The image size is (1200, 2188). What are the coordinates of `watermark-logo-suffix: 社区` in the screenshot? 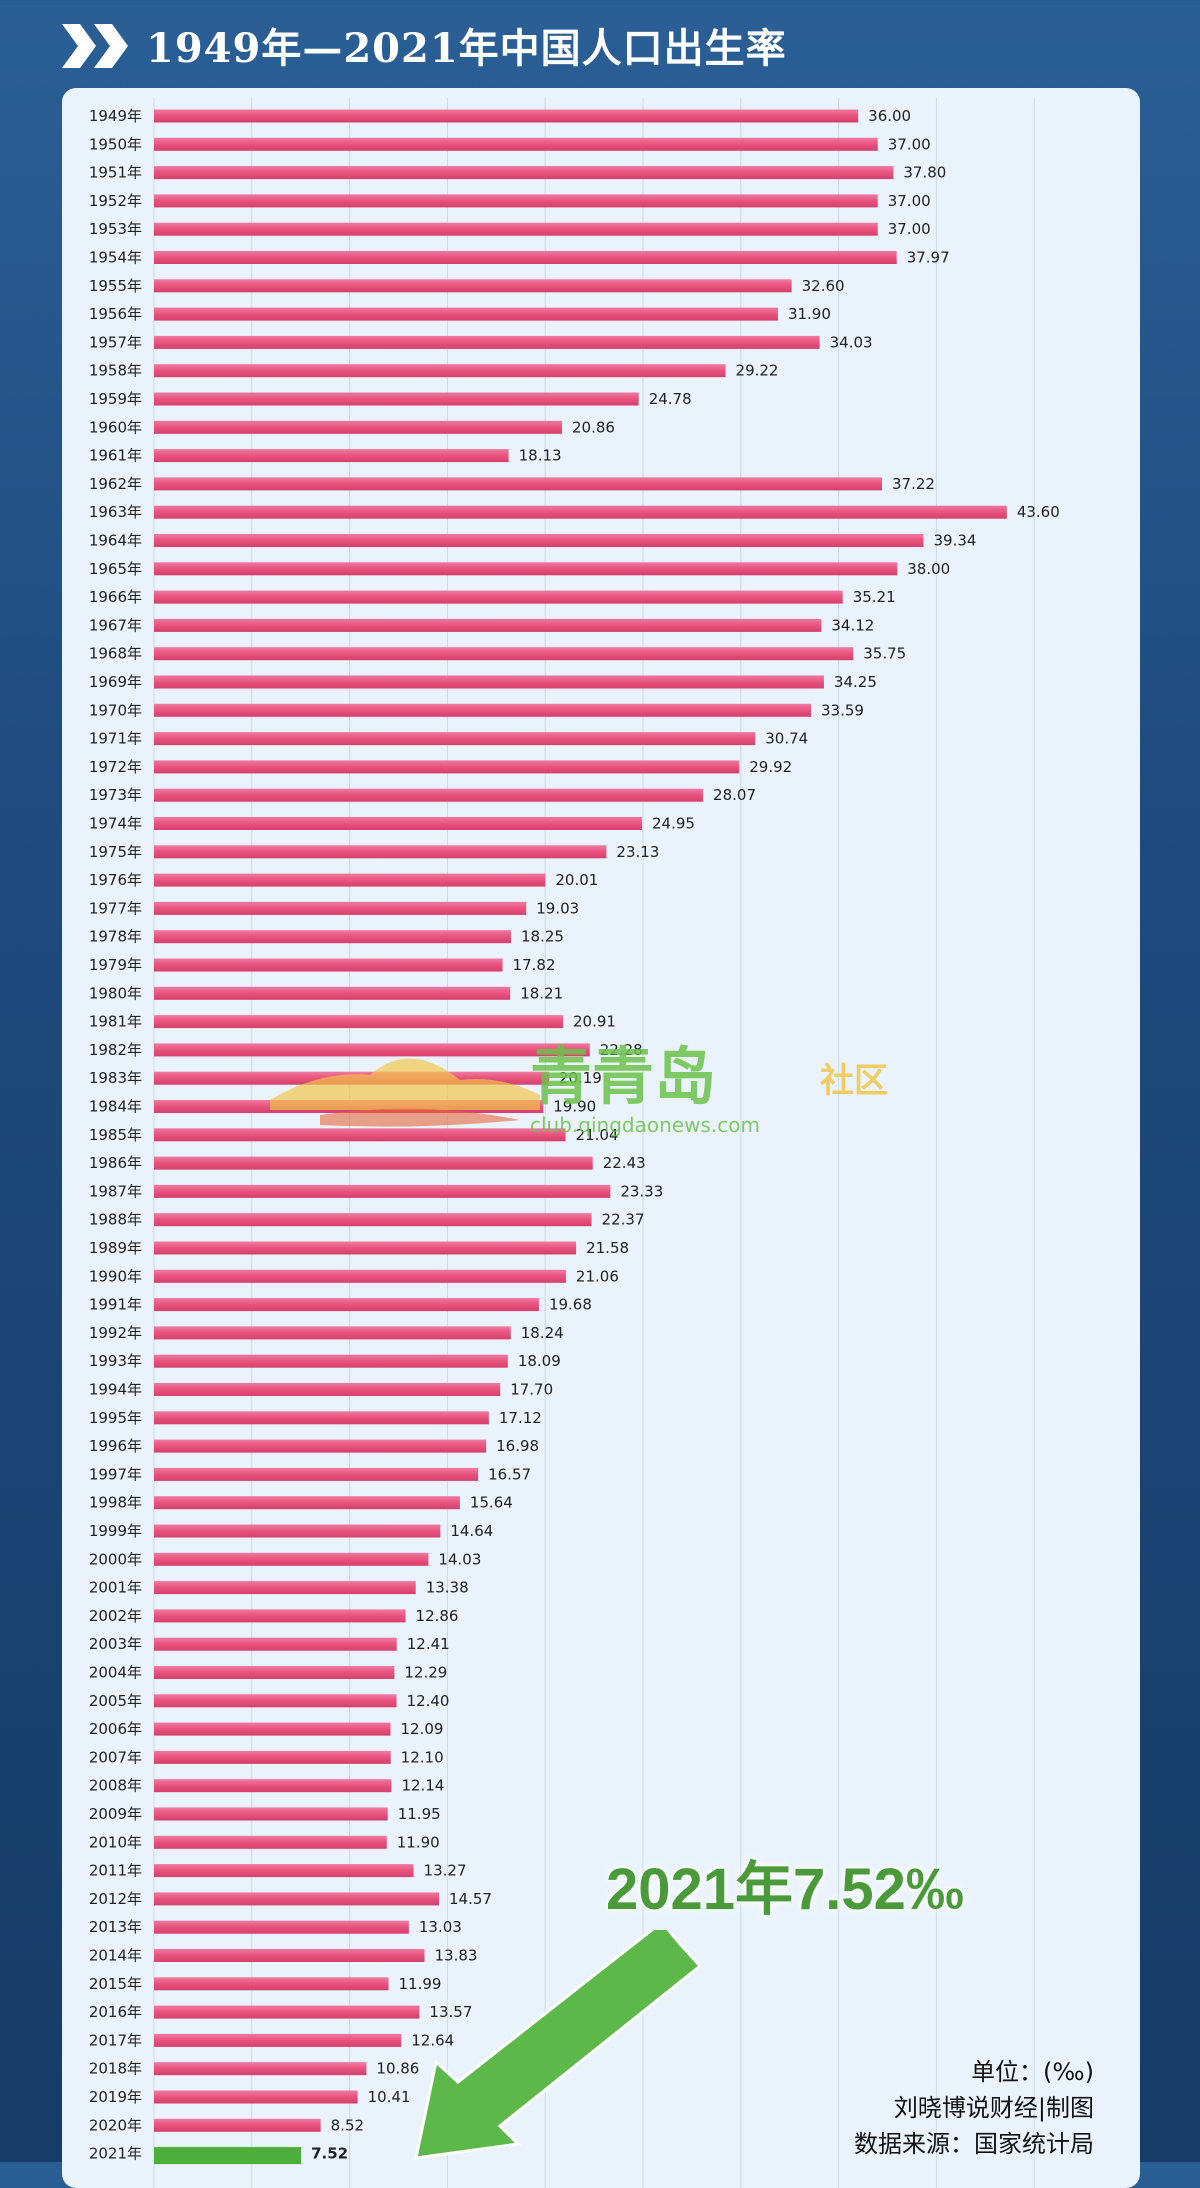 It's located at (854, 1081).